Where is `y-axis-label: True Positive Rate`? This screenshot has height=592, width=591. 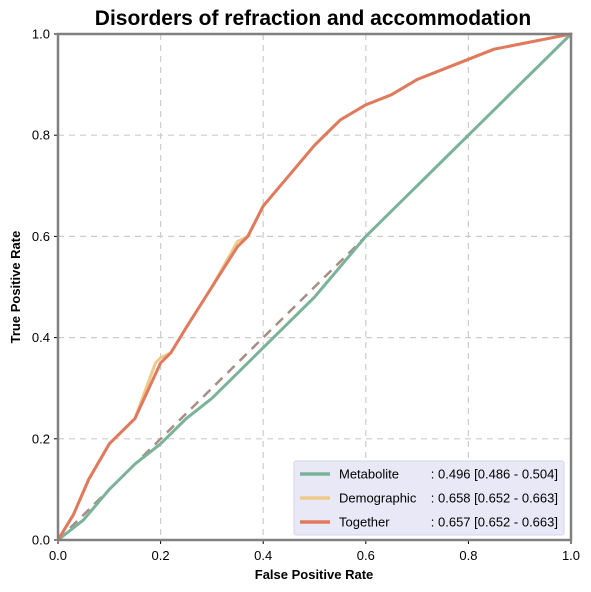
y-axis-label: True Positive Rate is located at coordinates (15, 287).